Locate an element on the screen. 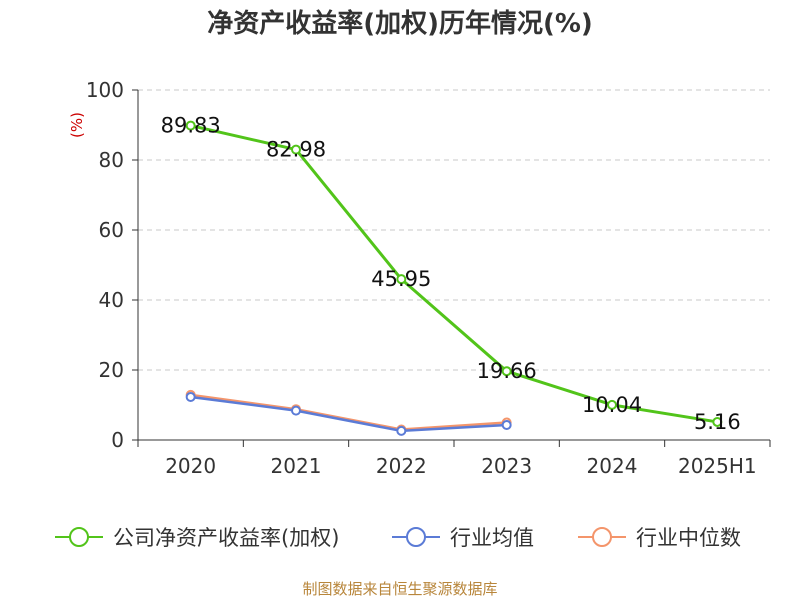 Image resolution: width=800 pixels, height=600 pixels. y-tick-label: 40 is located at coordinates (111, 300).